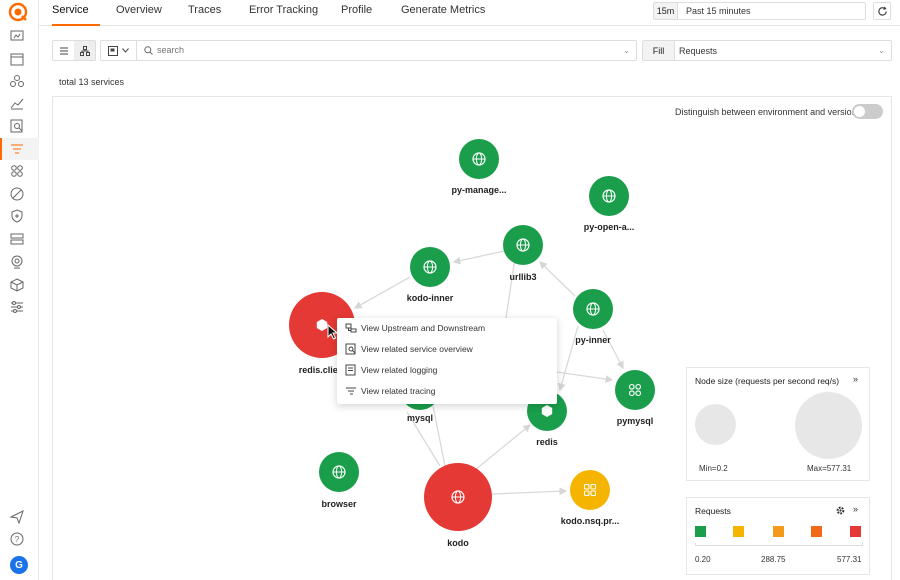  What do you see at coordinates (458, 505) in the screenshot?
I see `node-kodo: kodo` at bounding box center [458, 505].